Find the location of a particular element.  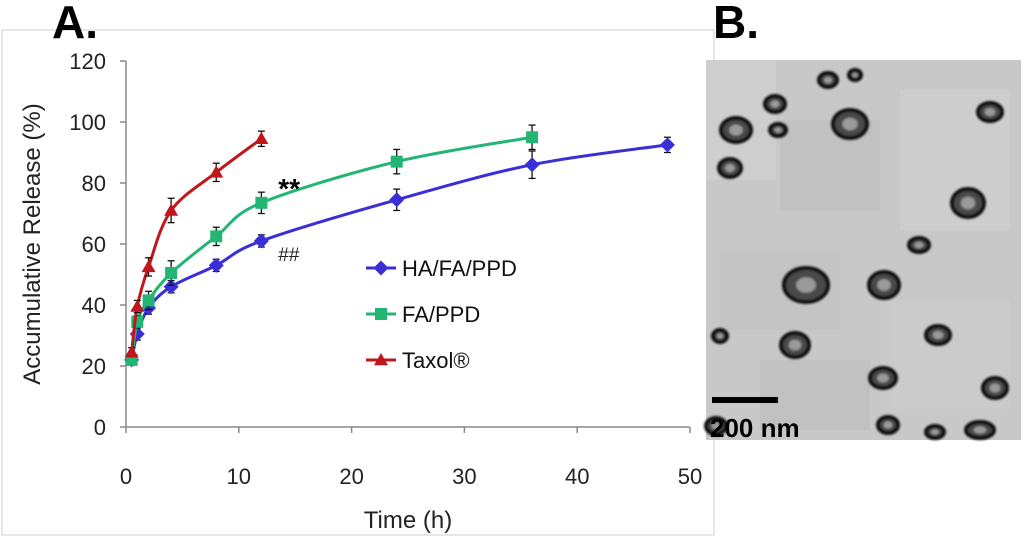

y-tick-label: 100 is located at coordinates (87, 122).